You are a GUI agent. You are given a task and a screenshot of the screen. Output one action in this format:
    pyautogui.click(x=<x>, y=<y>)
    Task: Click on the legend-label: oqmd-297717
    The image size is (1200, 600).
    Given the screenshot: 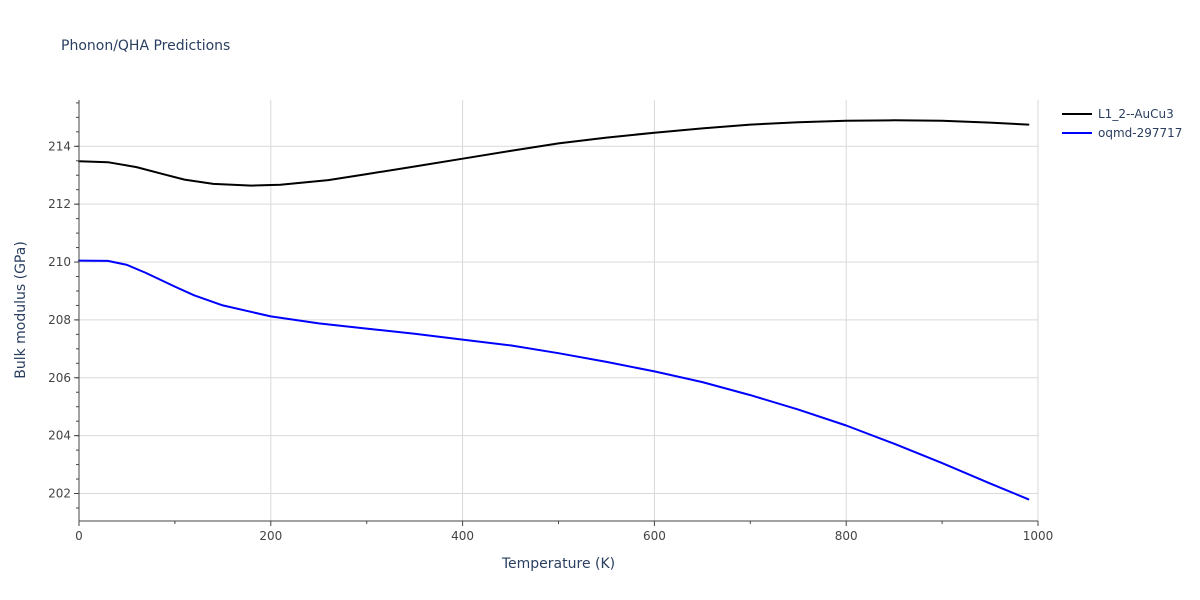 What is the action you would take?
    pyautogui.click(x=1140, y=133)
    